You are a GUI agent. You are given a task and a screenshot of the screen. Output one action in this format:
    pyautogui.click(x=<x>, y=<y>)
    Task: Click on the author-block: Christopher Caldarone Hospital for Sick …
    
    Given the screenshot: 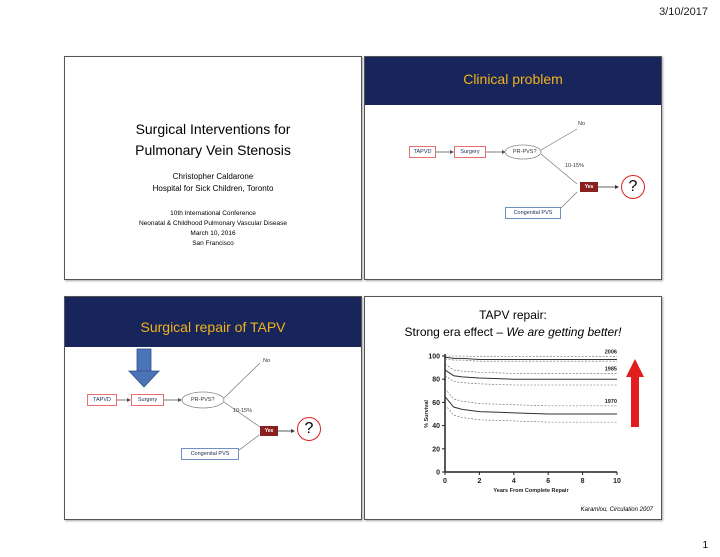 What is the action you would take?
    pyautogui.click(x=213, y=183)
    